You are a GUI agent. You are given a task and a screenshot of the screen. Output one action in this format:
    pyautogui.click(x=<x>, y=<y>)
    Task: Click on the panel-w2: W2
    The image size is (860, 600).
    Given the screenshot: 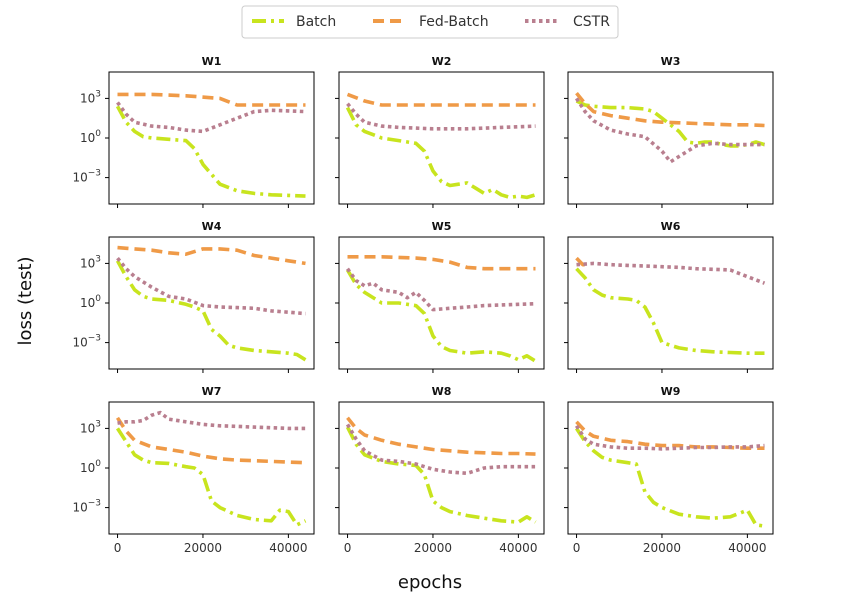 What is the action you would take?
    pyautogui.click(x=440, y=131)
    